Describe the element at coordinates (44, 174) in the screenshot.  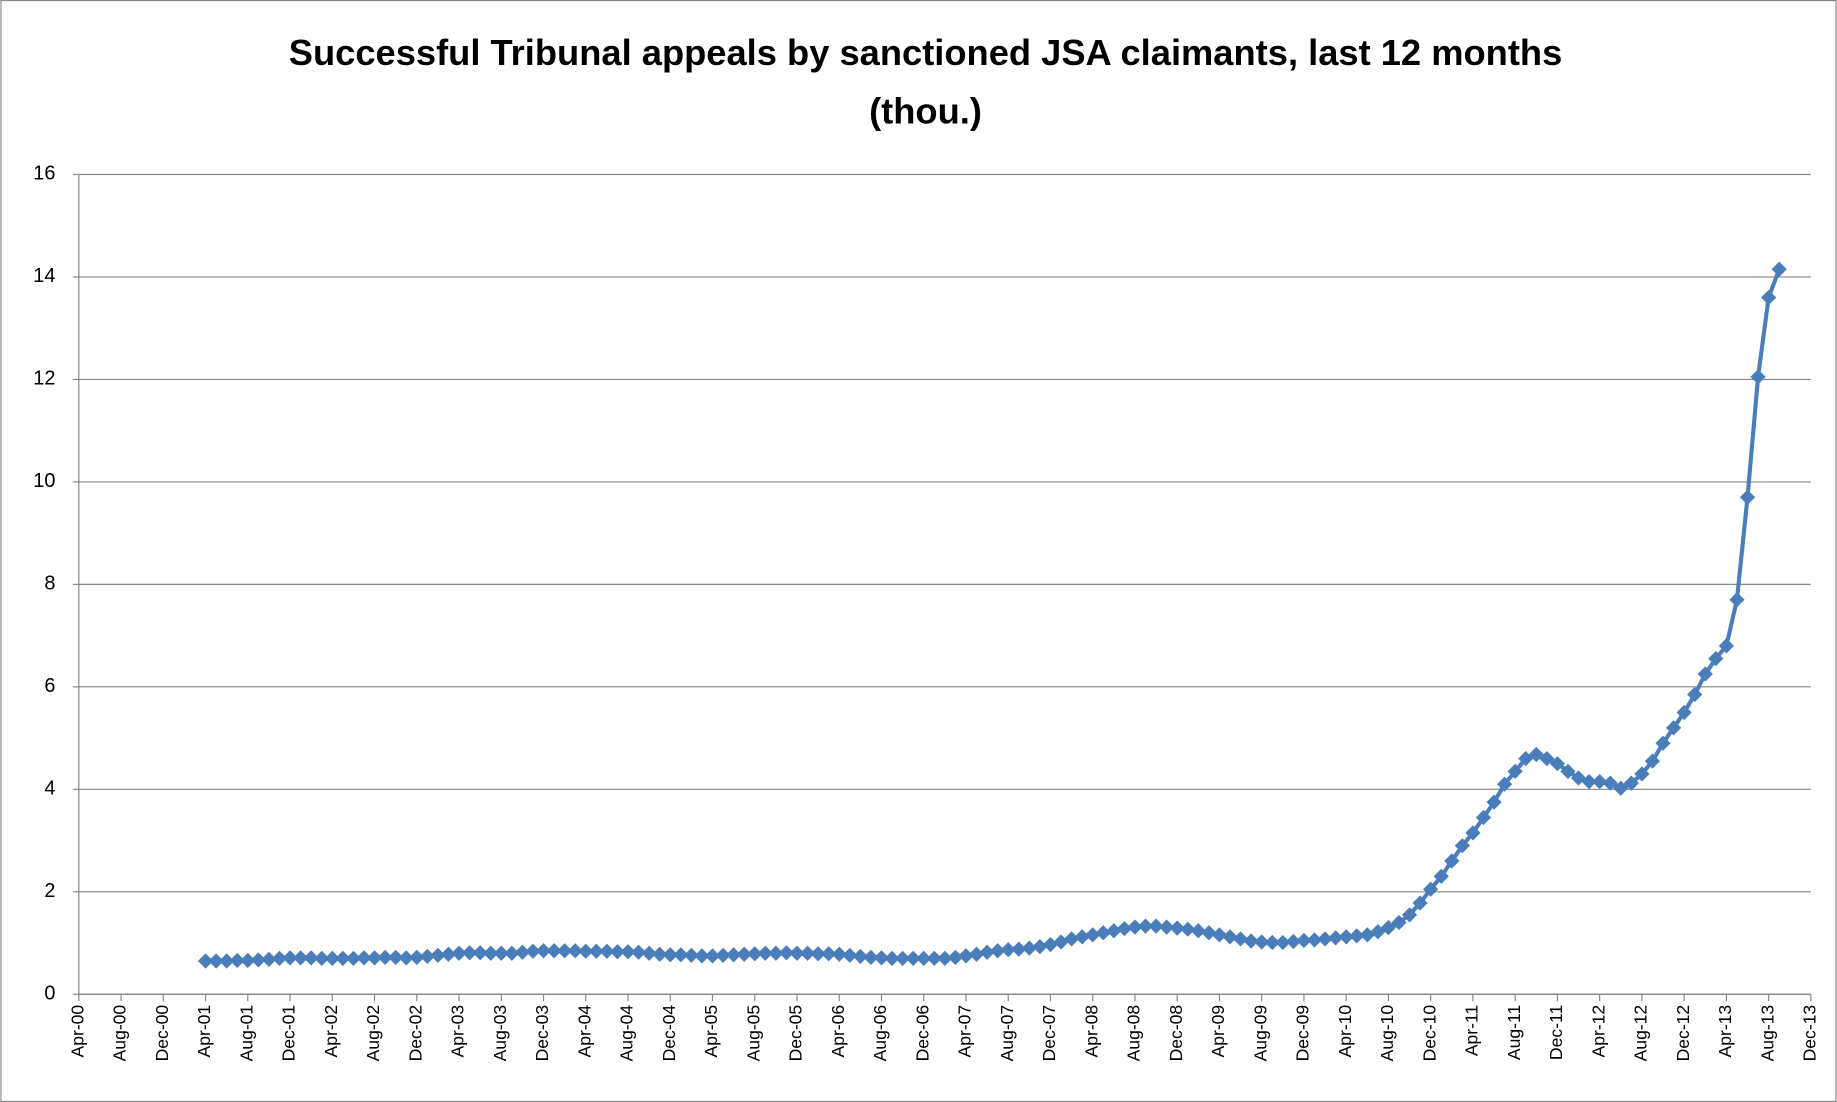
I see `y-tick-label: 16` at that location.